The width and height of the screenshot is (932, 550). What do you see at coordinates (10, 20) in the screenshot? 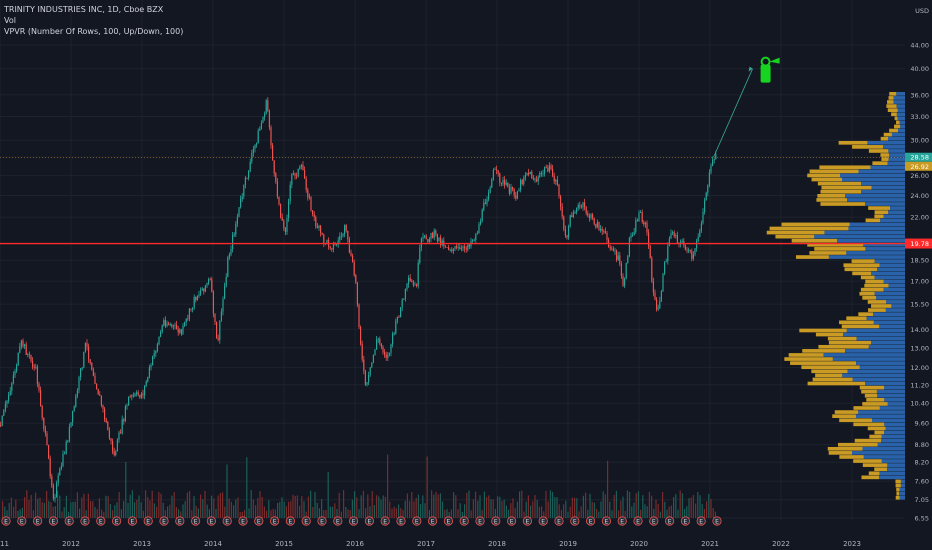
I see `volume-label: Vol` at bounding box center [10, 20].